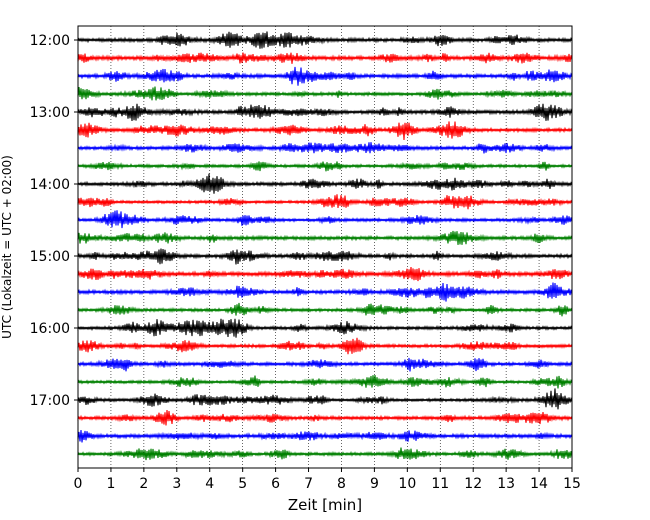 The height and width of the screenshot is (520, 650). What do you see at coordinates (539, 484) in the screenshot?
I see `x-tick-label: 14` at bounding box center [539, 484].